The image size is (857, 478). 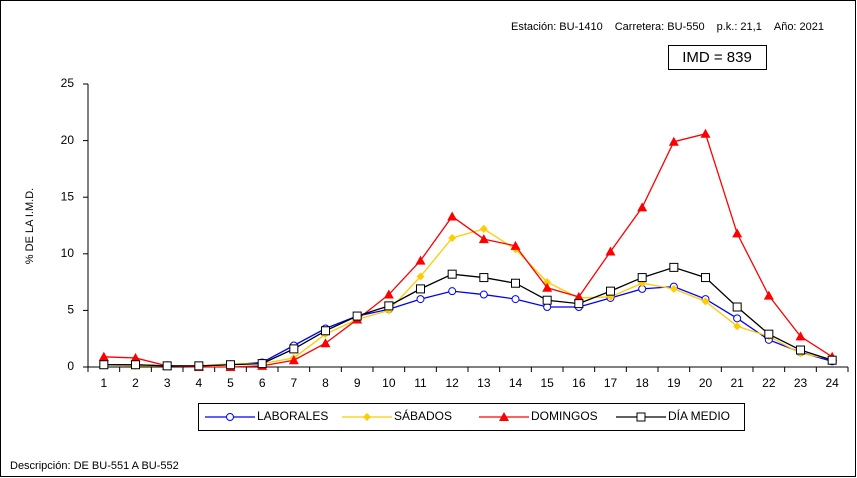 I want to click on x-tick-label: 12, so click(x=452, y=383).